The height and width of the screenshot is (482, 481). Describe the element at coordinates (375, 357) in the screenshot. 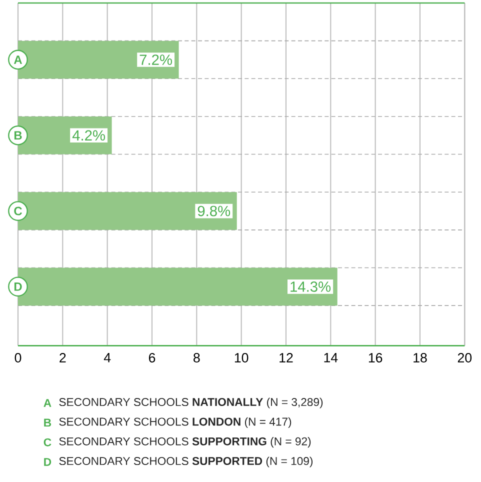

I see `x-tick-label: 16` at that location.